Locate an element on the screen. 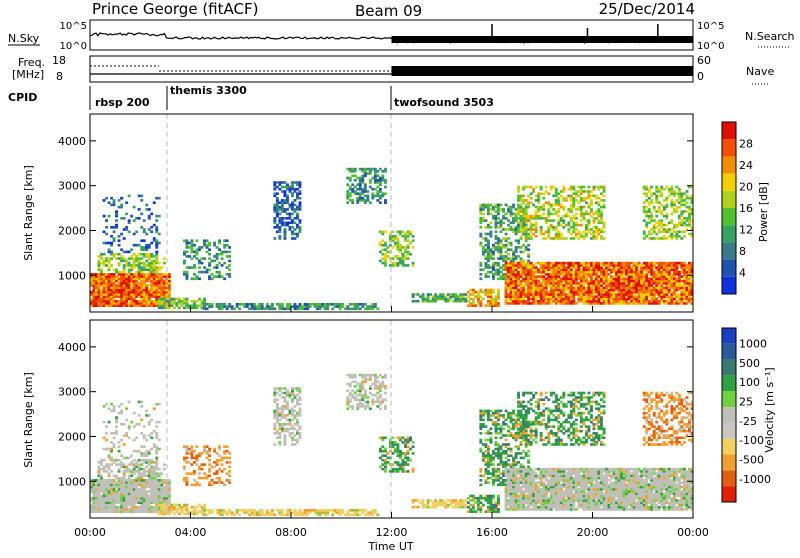 The width and height of the screenshot is (800, 558). freq-left-tick-top: 18 is located at coordinates (59, 60).